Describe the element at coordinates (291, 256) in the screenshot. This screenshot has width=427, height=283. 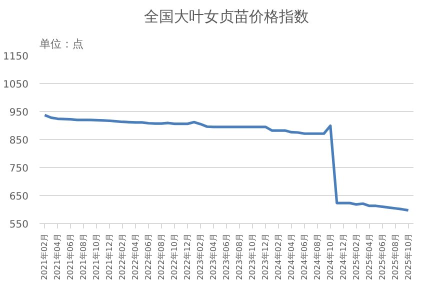
I see `x-tick-label: 2024年04月` at that location.